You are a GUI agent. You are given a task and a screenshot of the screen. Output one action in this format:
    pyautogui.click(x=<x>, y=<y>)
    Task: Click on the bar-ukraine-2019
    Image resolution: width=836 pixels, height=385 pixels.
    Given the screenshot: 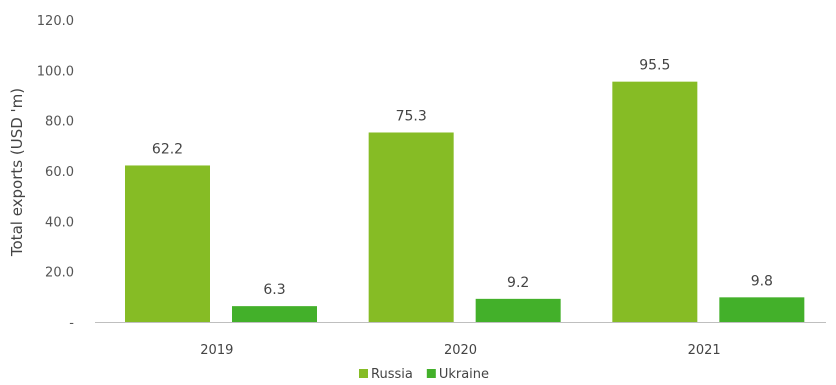 What is the action you would take?
    pyautogui.click(x=274, y=314)
    